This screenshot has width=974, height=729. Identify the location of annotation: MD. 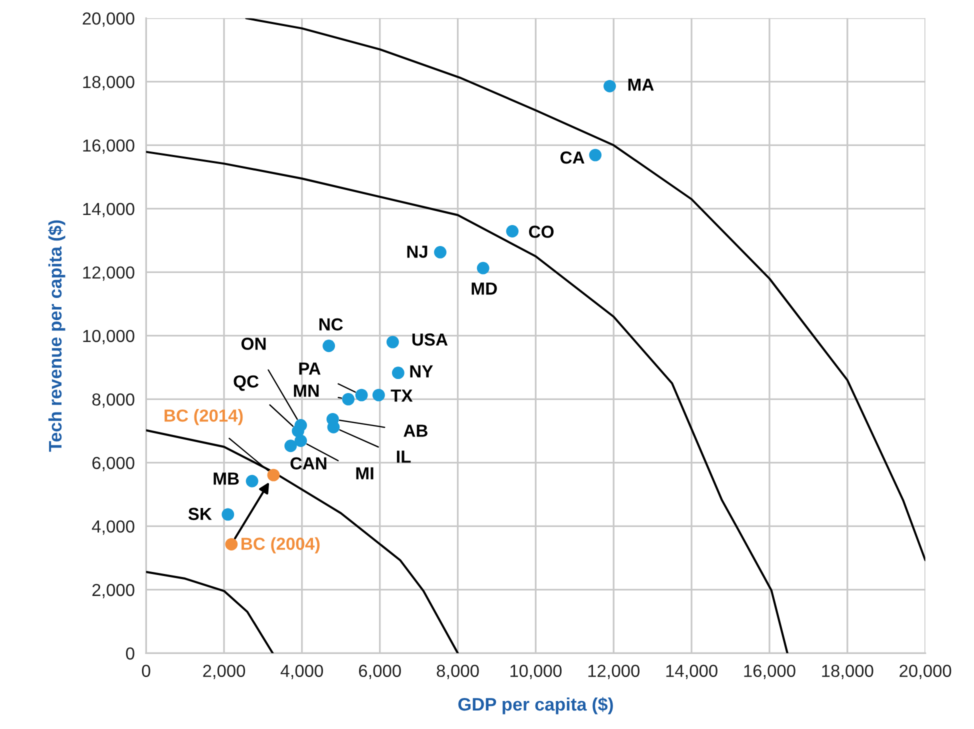
(484, 288).